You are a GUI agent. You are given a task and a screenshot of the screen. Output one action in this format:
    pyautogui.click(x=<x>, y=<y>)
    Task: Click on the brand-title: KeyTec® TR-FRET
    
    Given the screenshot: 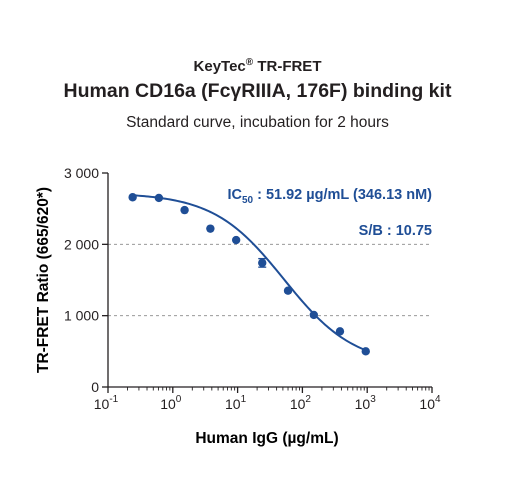 What is the action you would take?
    pyautogui.click(x=257, y=66)
    